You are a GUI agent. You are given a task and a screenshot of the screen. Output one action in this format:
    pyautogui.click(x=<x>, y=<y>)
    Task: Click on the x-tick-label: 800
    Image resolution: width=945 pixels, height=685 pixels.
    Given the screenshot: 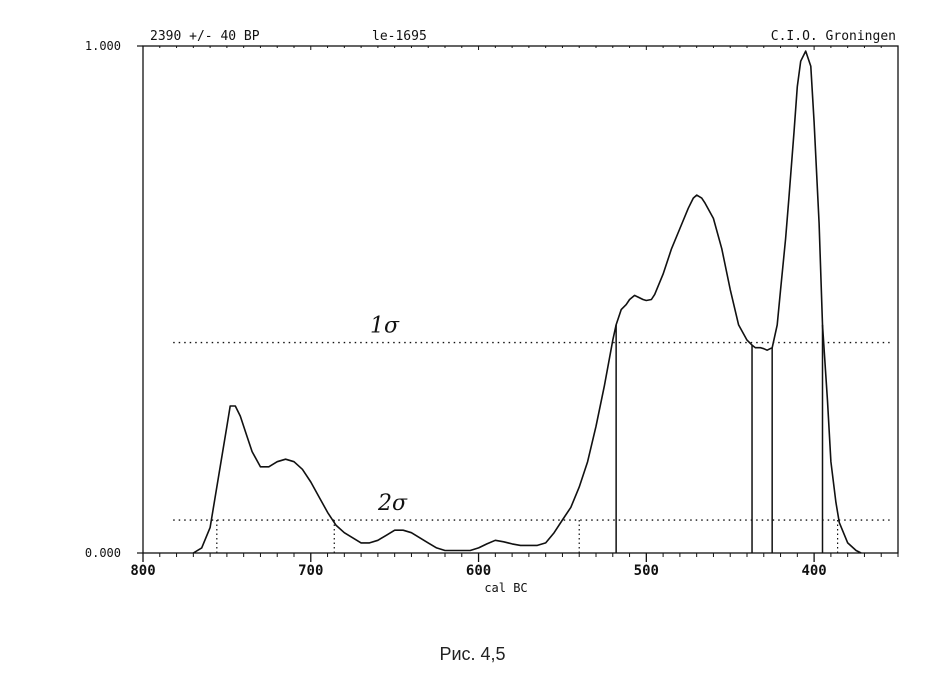 What is the action you would take?
    pyautogui.click(x=142, y=571)
    